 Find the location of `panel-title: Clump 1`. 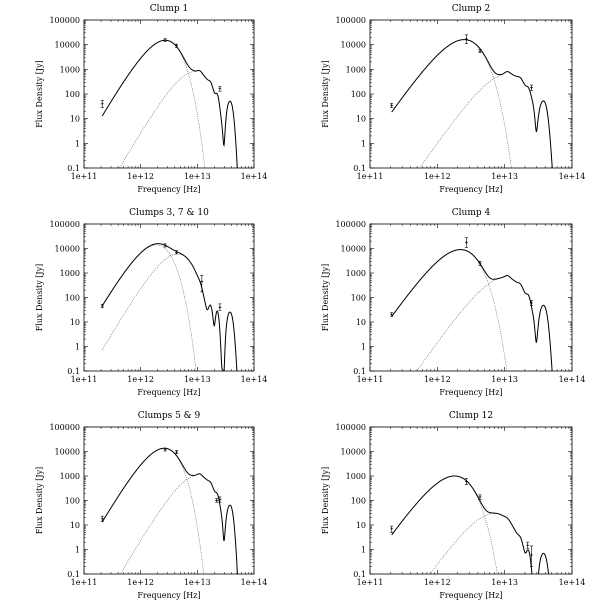

panel-title: Clump 1 is located at coordinates (169, 9).